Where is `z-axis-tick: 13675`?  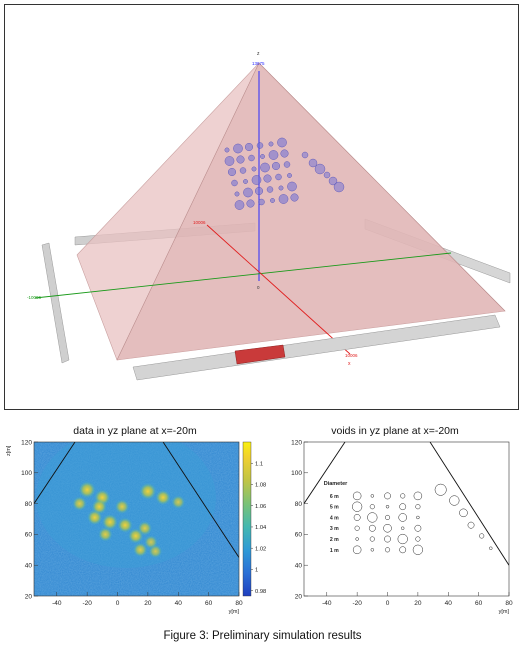 z-axis-tick: 13675 is located at coordinates (258, 63).